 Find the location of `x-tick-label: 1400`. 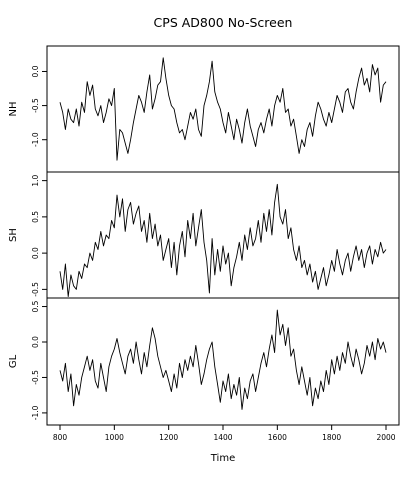

x-tick-label: 1400 is located at coordinates (222, 437).